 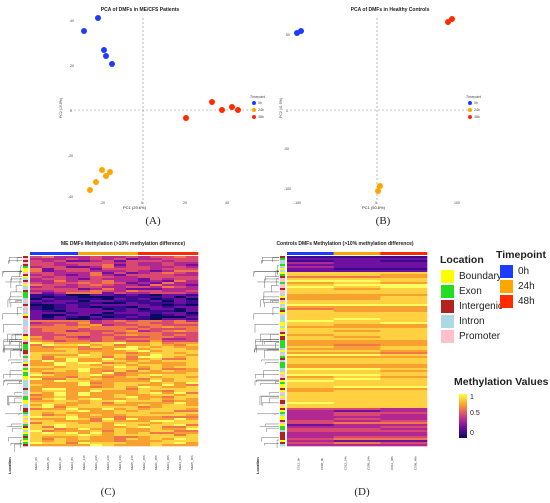 What do you see at coordinates (461, 291) in the screenshot?
I see `legend-location-exon: Exon` at bounding box center [461, 291].